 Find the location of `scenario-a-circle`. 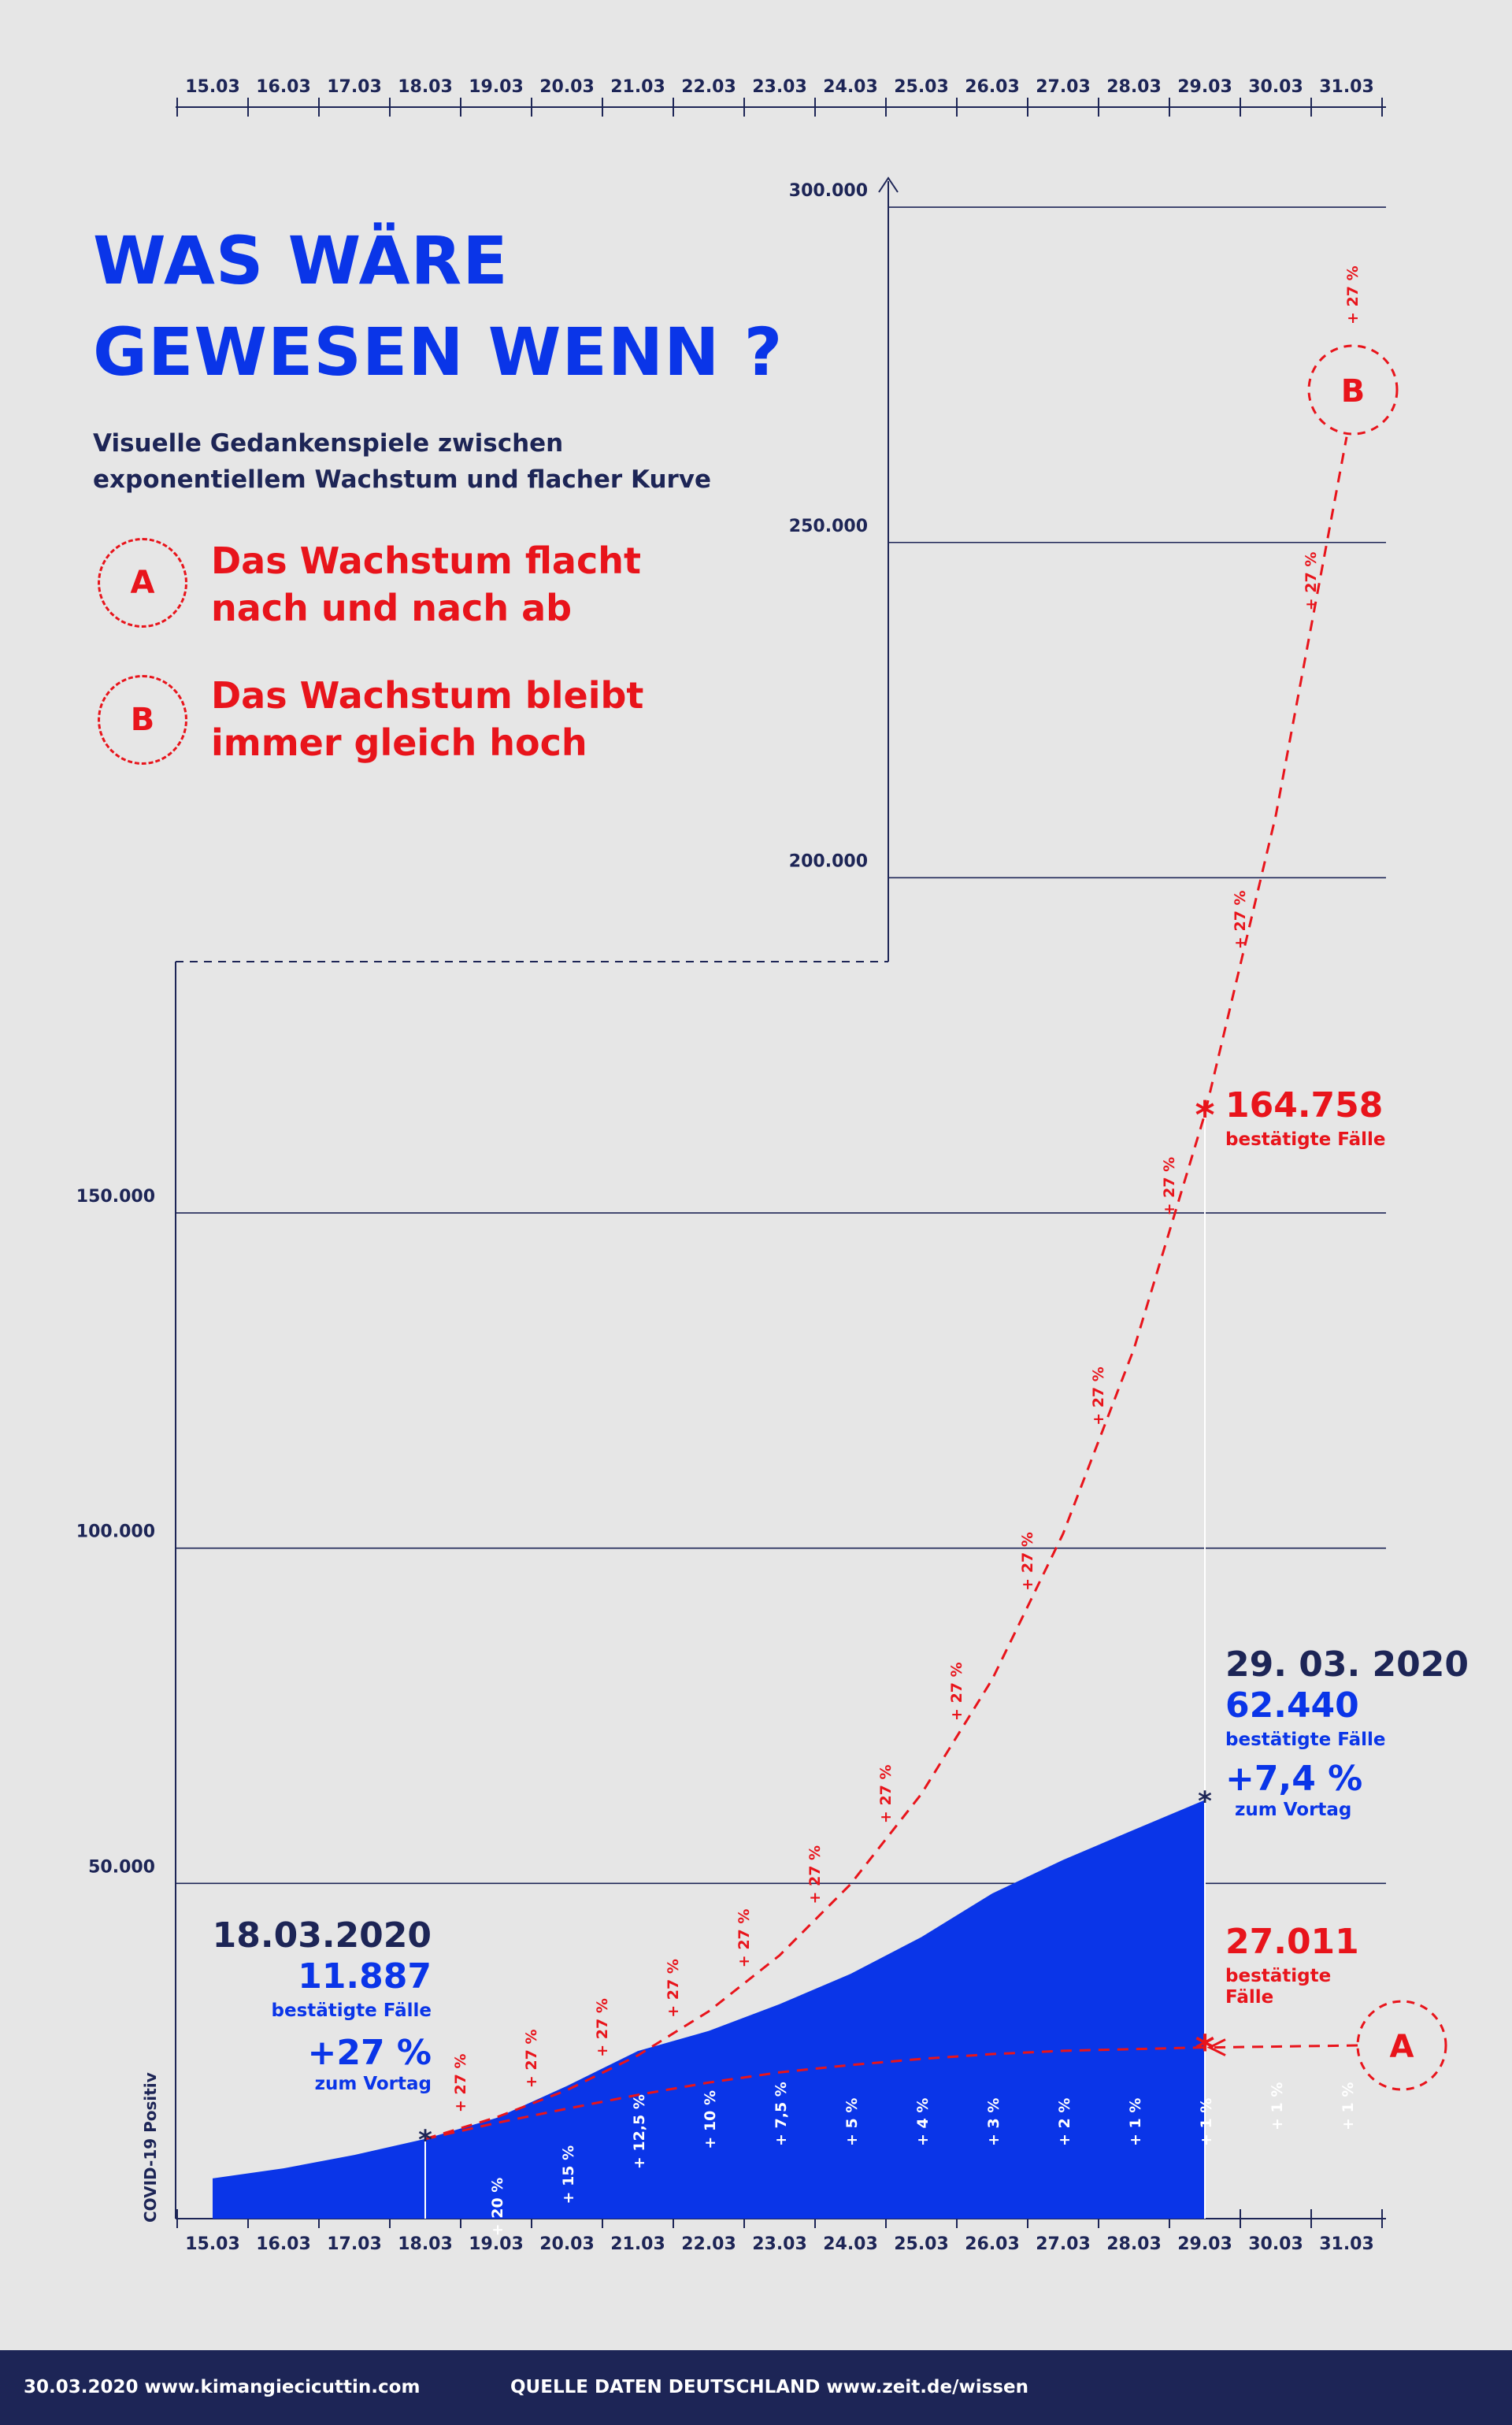

scenario-a-circle is located at coordinates (1401, 2045).